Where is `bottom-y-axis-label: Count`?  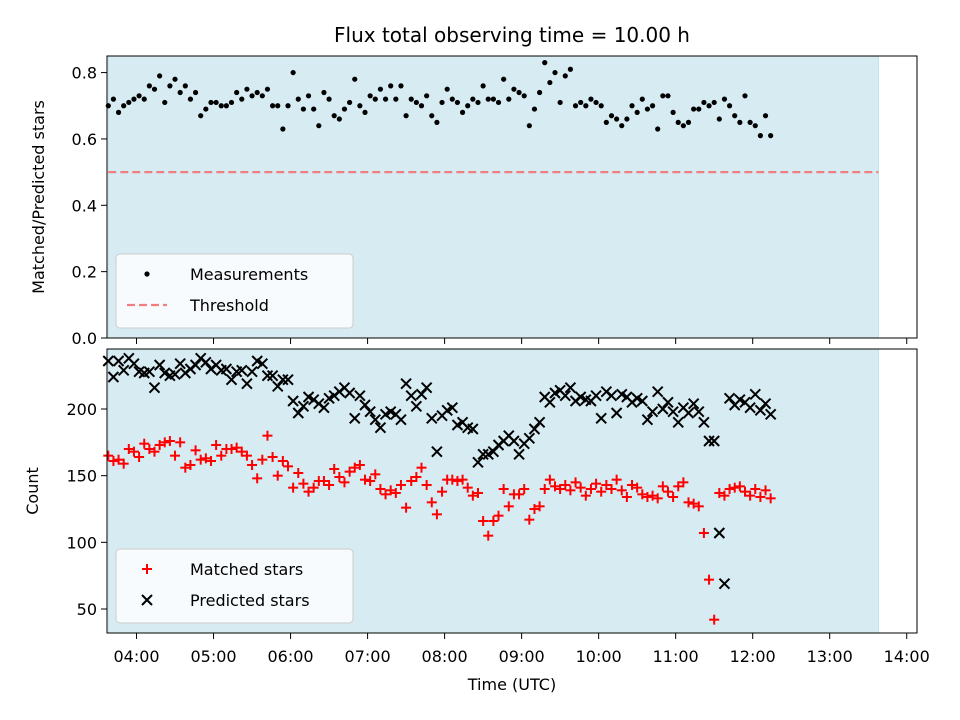
bottom-y-axis-label: Count is located at coordinates (32, 491).